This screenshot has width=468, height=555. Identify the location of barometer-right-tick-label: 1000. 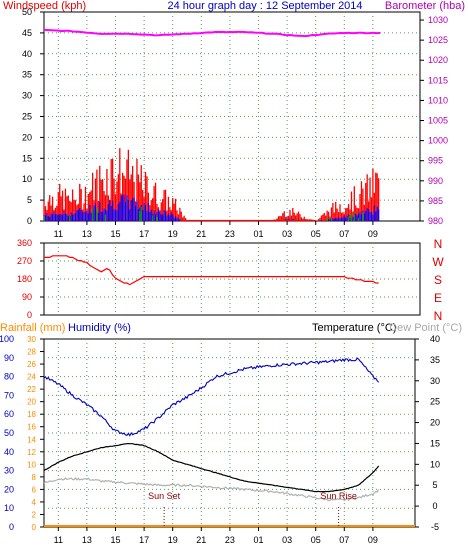
(438, 141).